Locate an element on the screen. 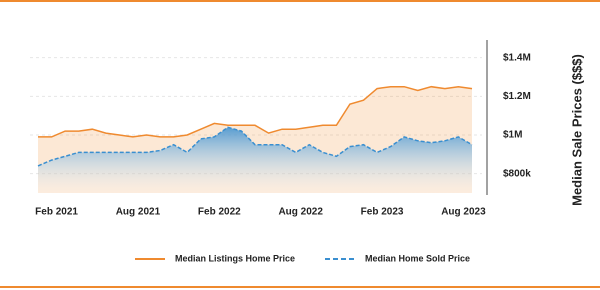 The height and width of the screenshot is (290, 600). y-axis-title: Median Sale Prices ($$$) is located at coordinates (576, 130).